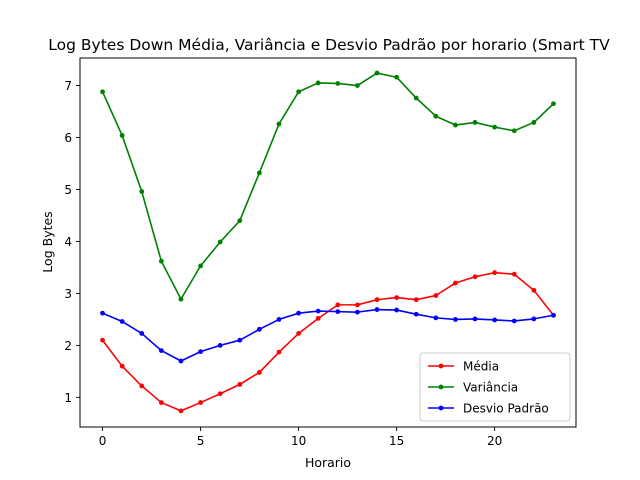 The width and height of the screenshot is (640, 480). What do you see at coordinates (68, 190) in the screenshot?
I see `y-tick-label: 5` at bounding box center [68, 190].